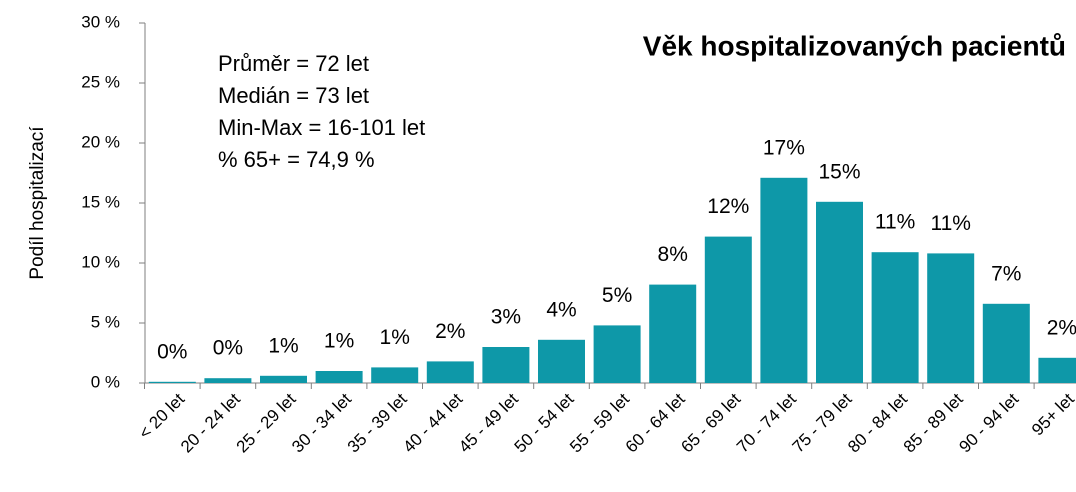  Describe the element at coordinates (321, 127) in the screenshot. I see `annotation: Min-Max = 16-101 let` at that location.